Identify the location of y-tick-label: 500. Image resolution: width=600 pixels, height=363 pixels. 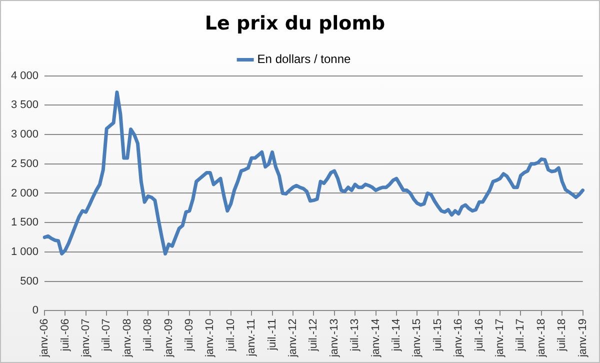
(29, 281).